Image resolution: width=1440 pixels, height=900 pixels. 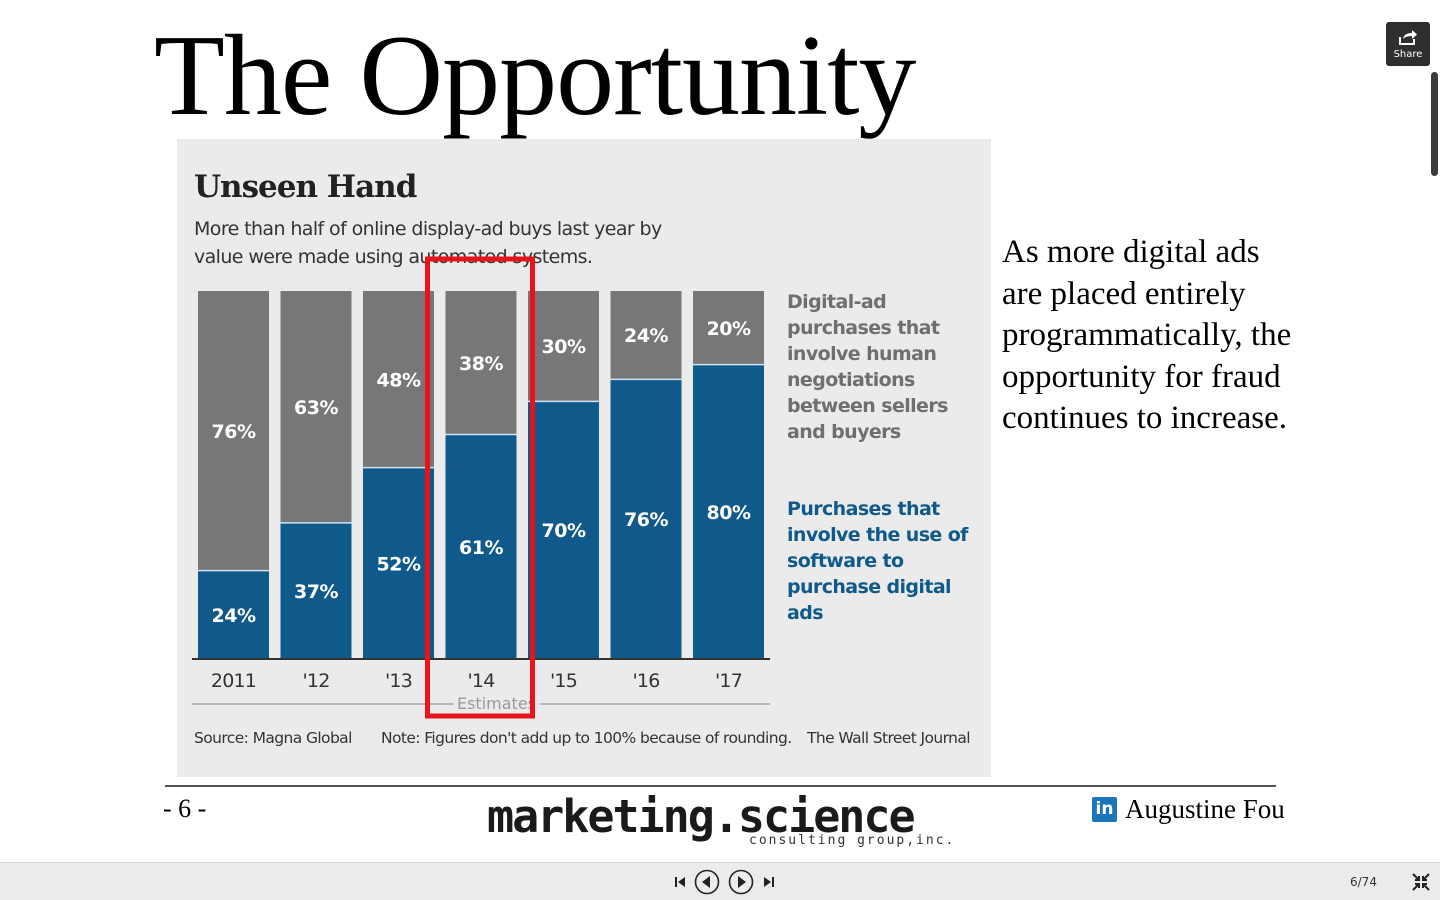 I want to click on x-tick-label-5: '16, so click(x=646, y=681).